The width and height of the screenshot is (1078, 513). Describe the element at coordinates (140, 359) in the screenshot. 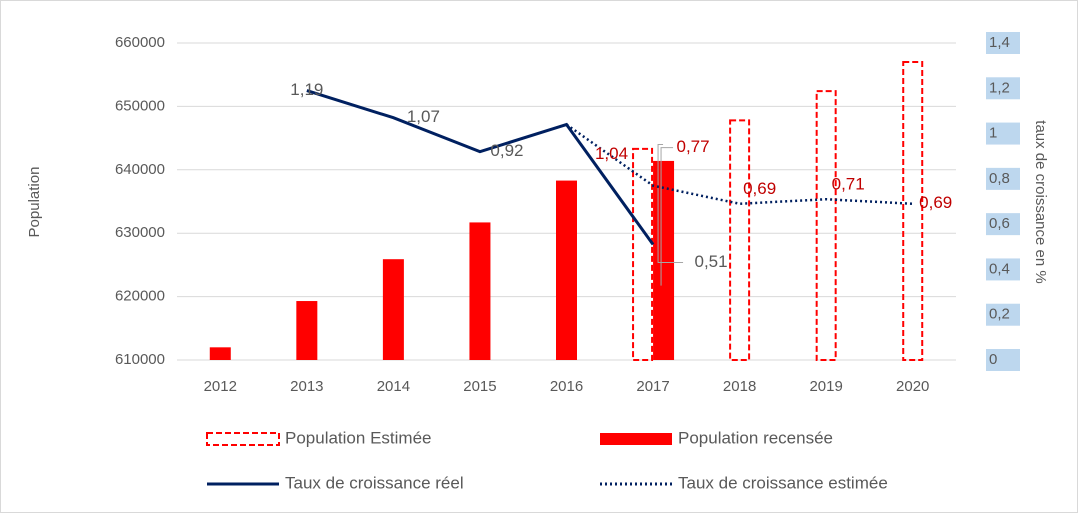

I see `y-tick-label: 610000` at that location.